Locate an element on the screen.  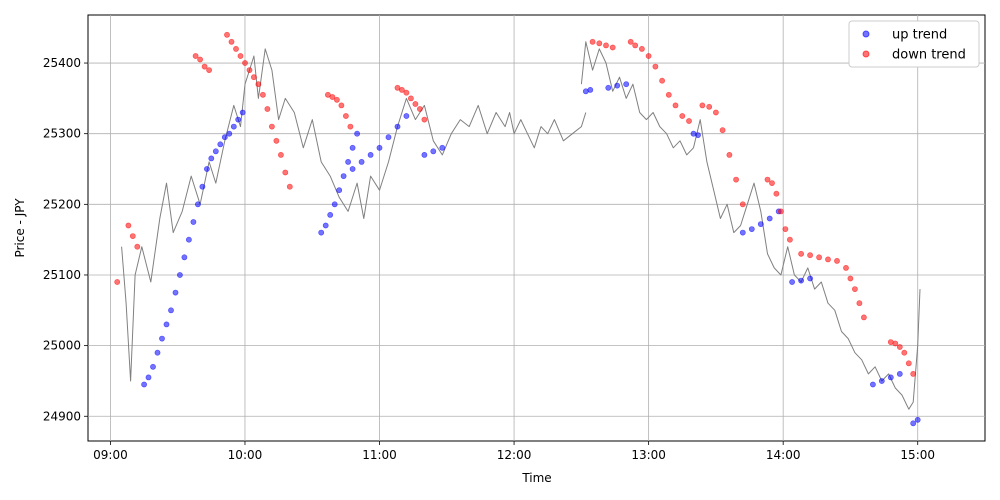
x-tick-label: 15:00 is located at coordinates (917, 455).